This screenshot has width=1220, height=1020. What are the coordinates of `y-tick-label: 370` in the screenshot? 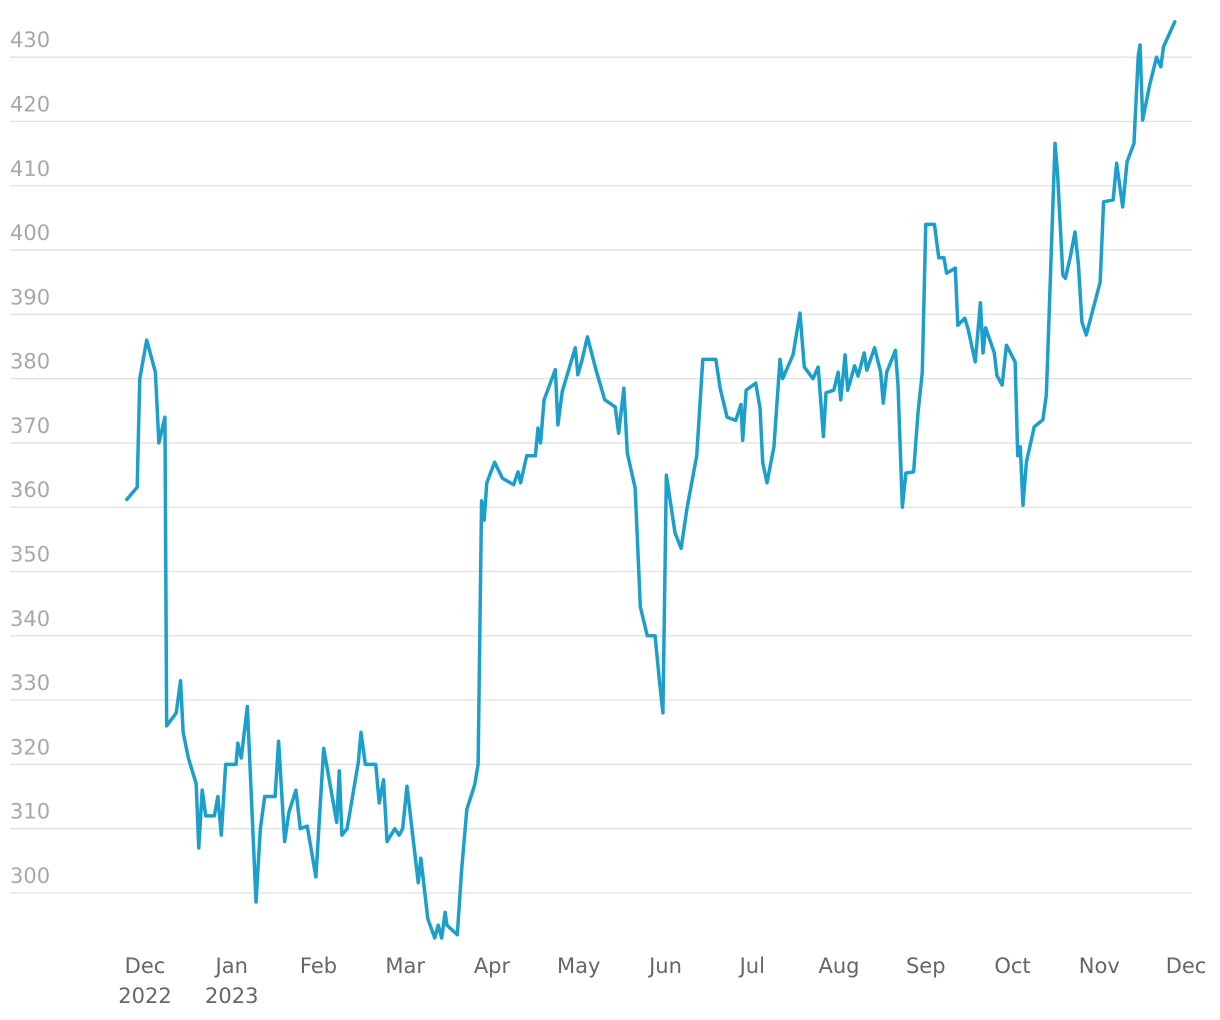 It's located at (30, 426).